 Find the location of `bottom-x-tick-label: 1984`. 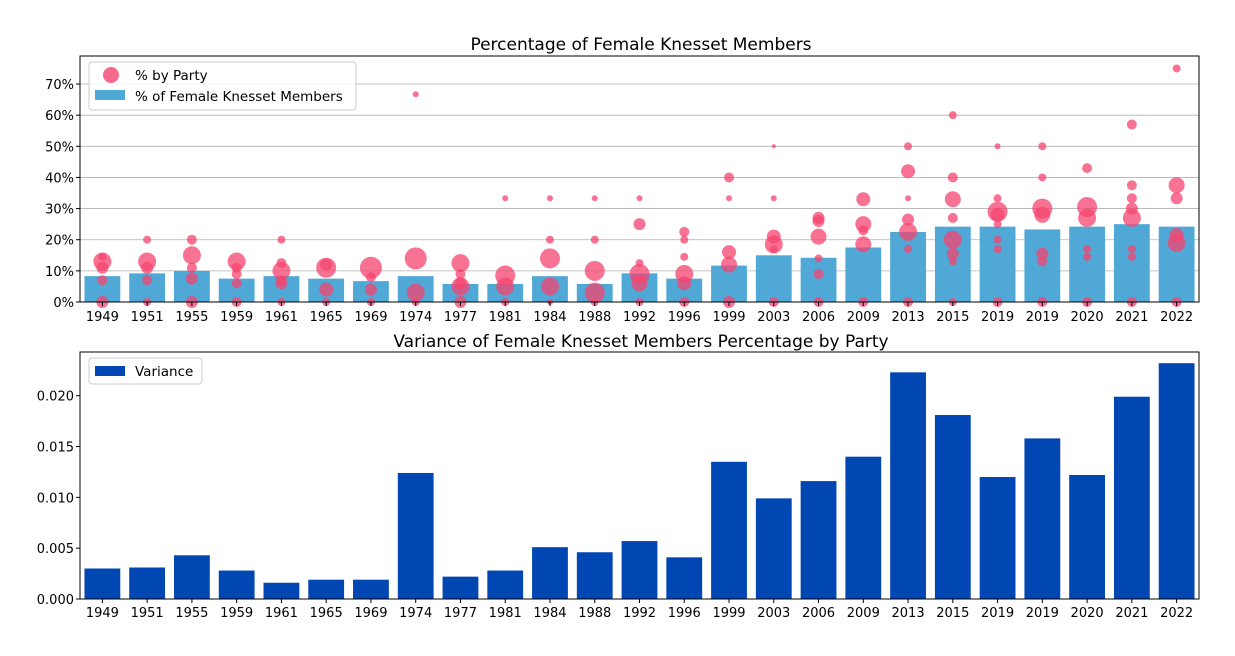

bottom-x-tick-label: 1984 is located at coordinates (549, 613).